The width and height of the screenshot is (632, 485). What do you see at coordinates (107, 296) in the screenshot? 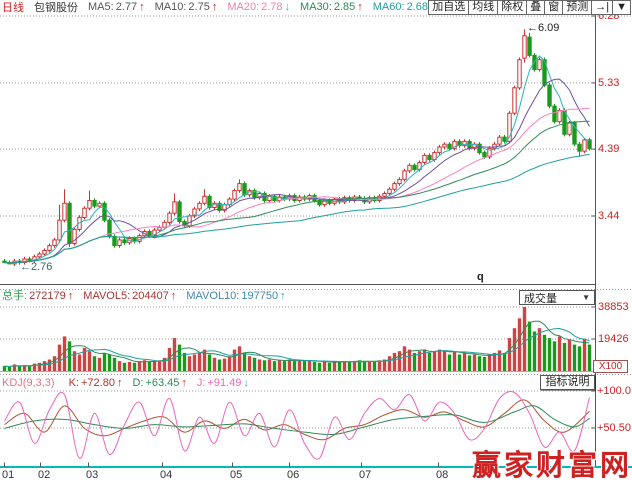
I see `readout-label: MAVOL5:` at bounding box center [107, 296].